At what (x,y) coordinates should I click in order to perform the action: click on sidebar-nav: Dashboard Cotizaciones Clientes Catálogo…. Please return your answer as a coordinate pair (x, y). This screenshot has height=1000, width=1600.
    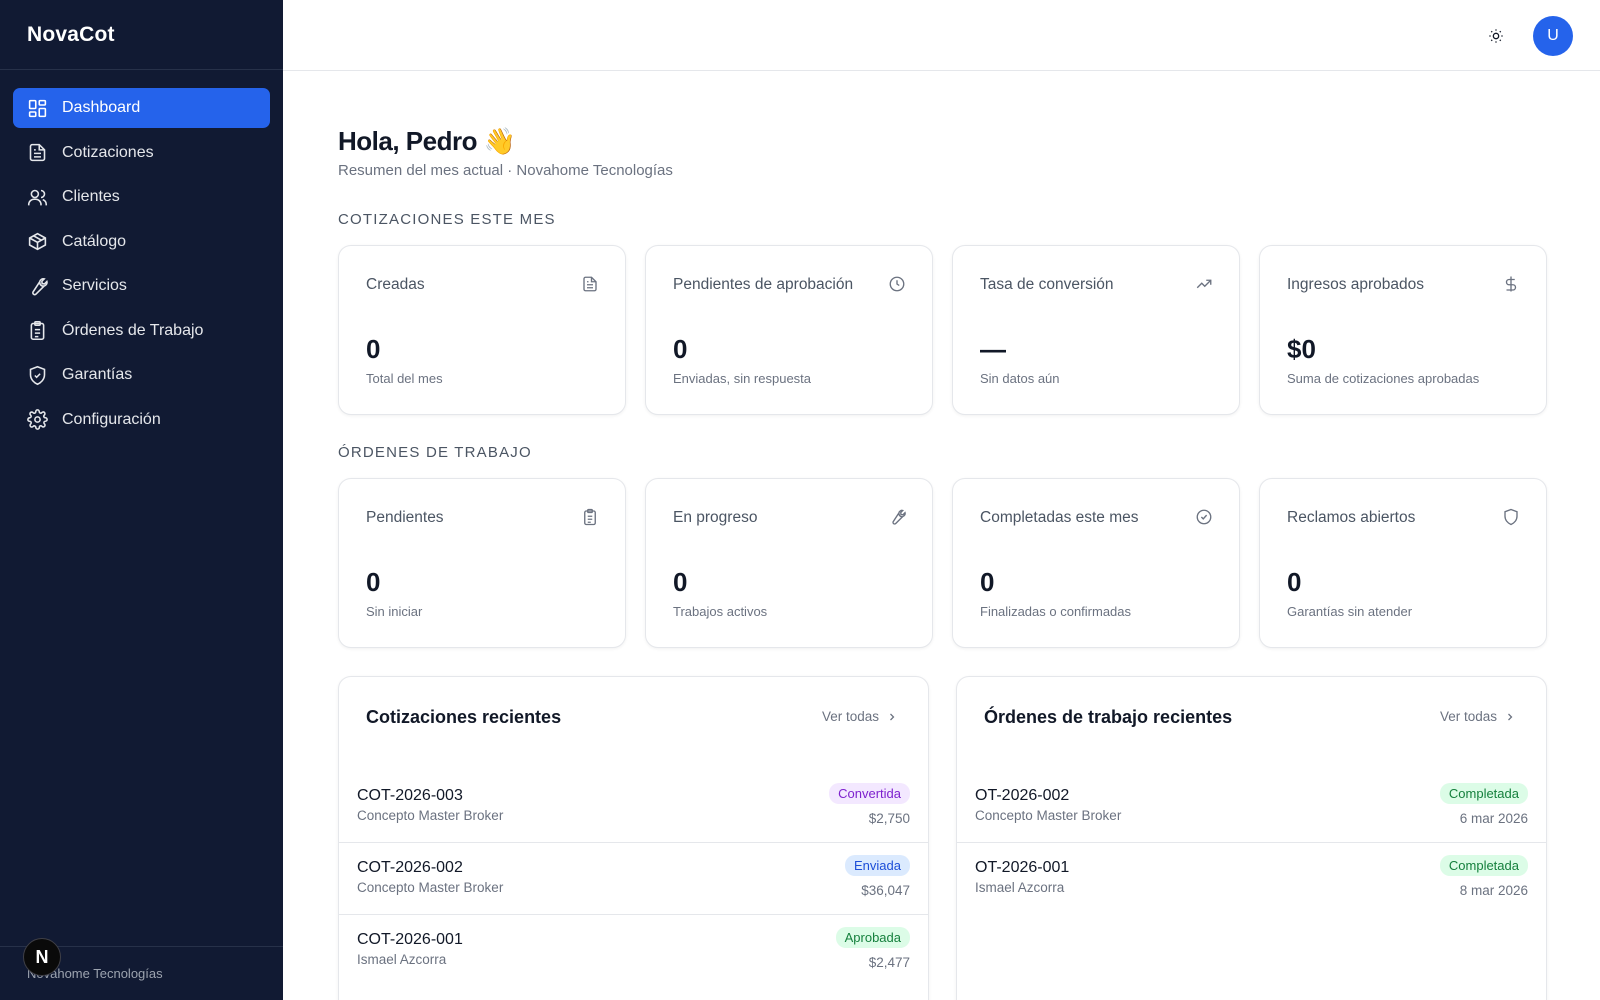
    Looking at the image, I should click on (141, 255).